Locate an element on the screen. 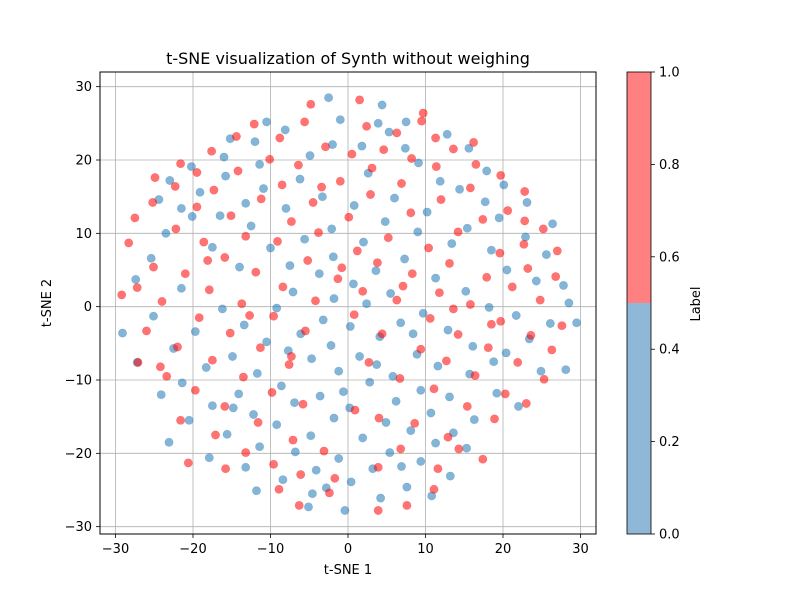 The image size is (800, 600). y-tick-label: 0 is located at coordinates (88, 307).